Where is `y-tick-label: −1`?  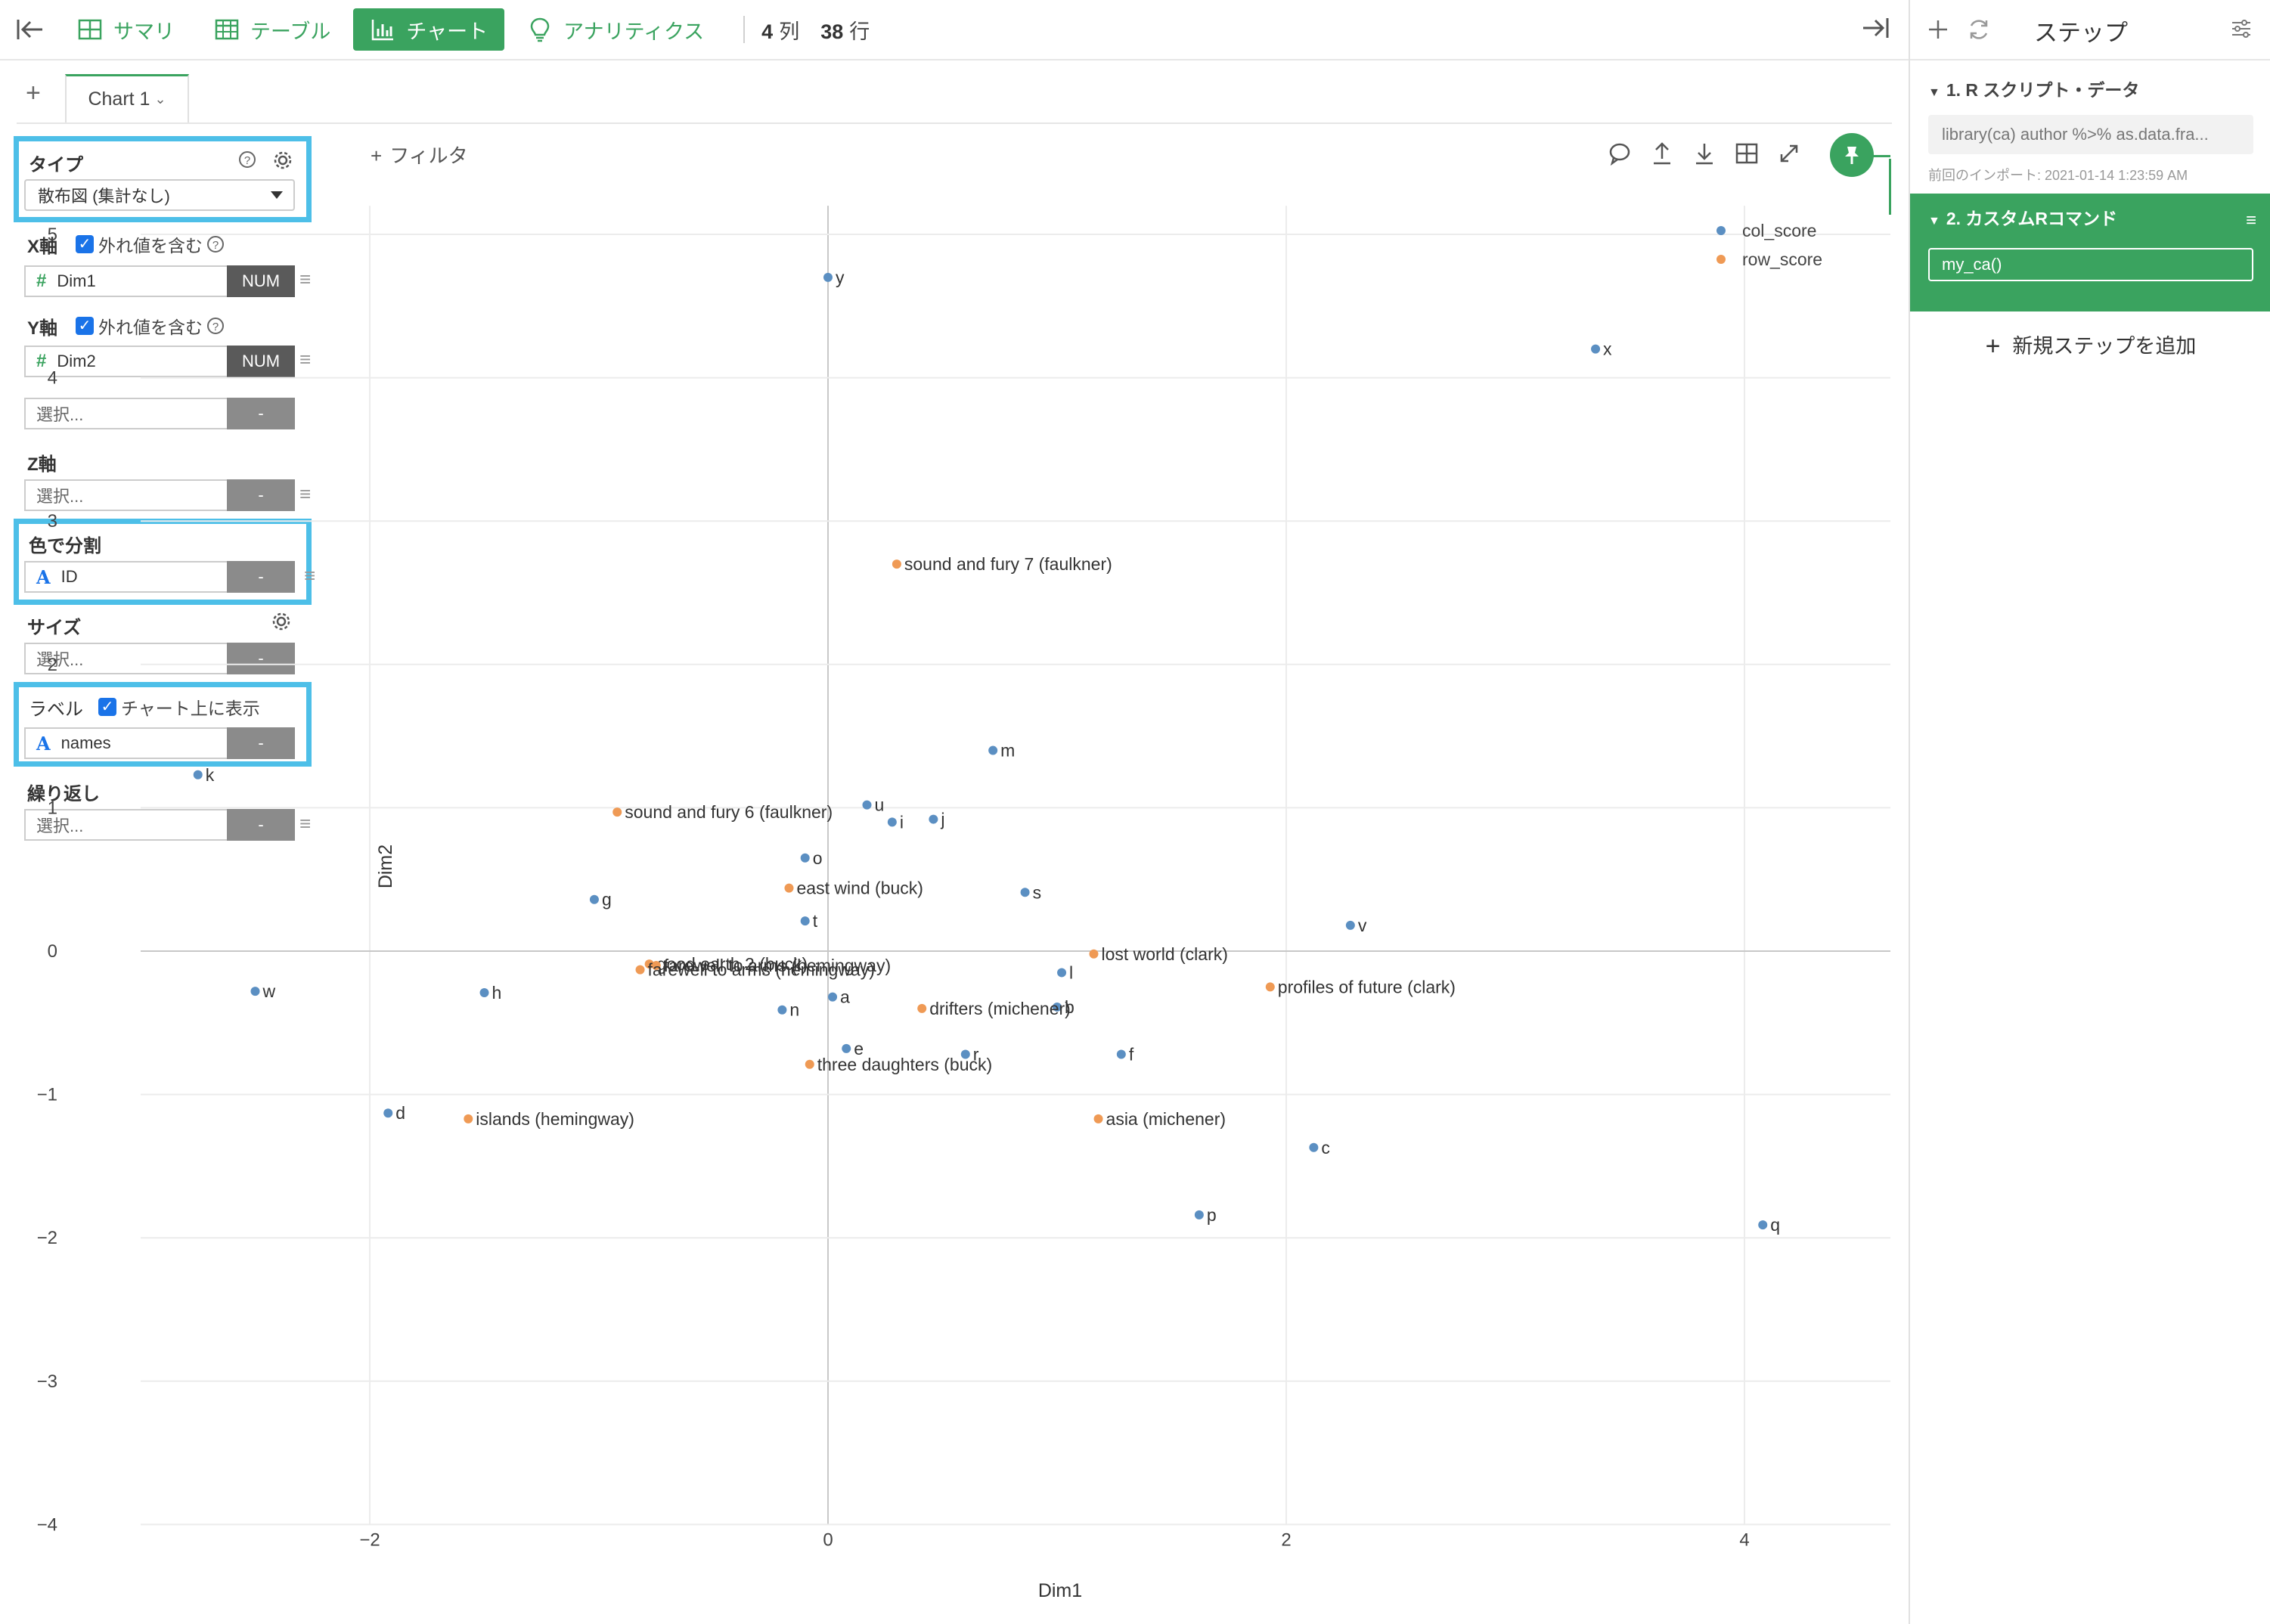
y-tick-label: −1 is located at coordinates (47, 1095).